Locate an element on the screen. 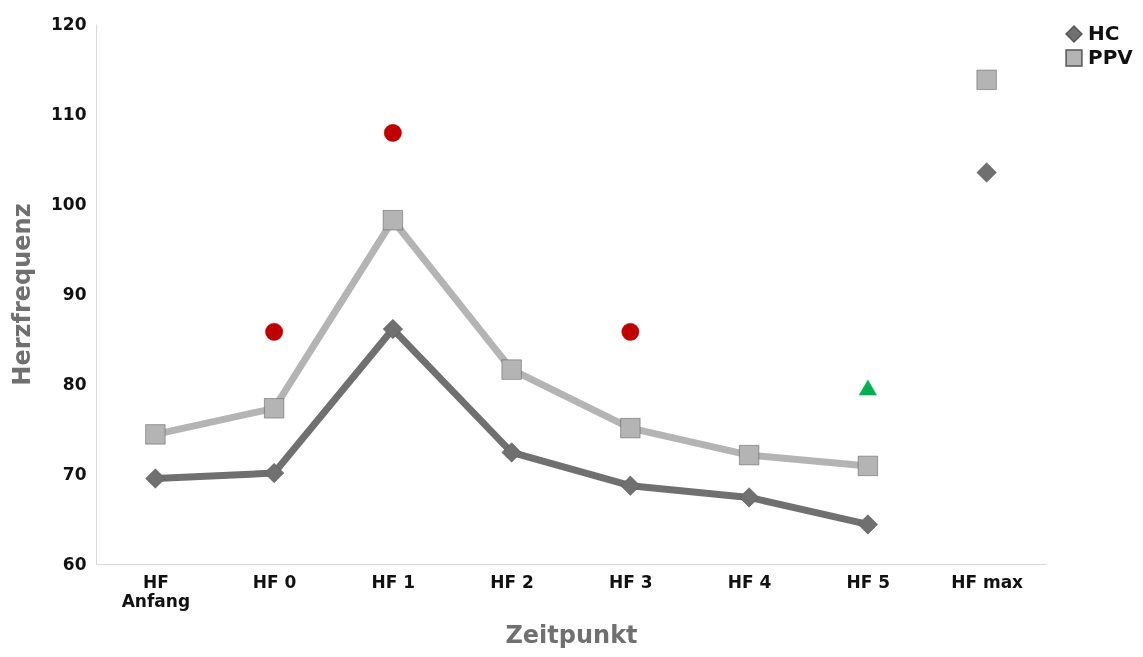 The image size is (1143, 657). x-tick-label: HF 4 is located at coordinates (749, 581).